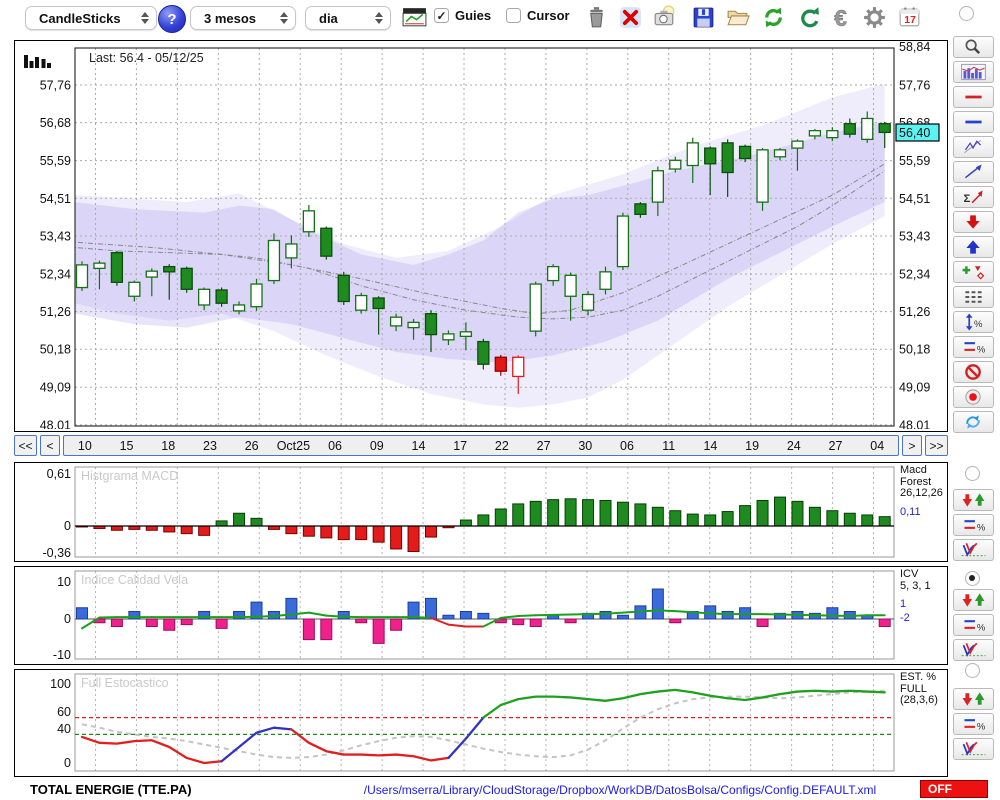 The width and height of the screenshot is (1000, 800). I want to click on euro-icon: €, so click(842, 17).